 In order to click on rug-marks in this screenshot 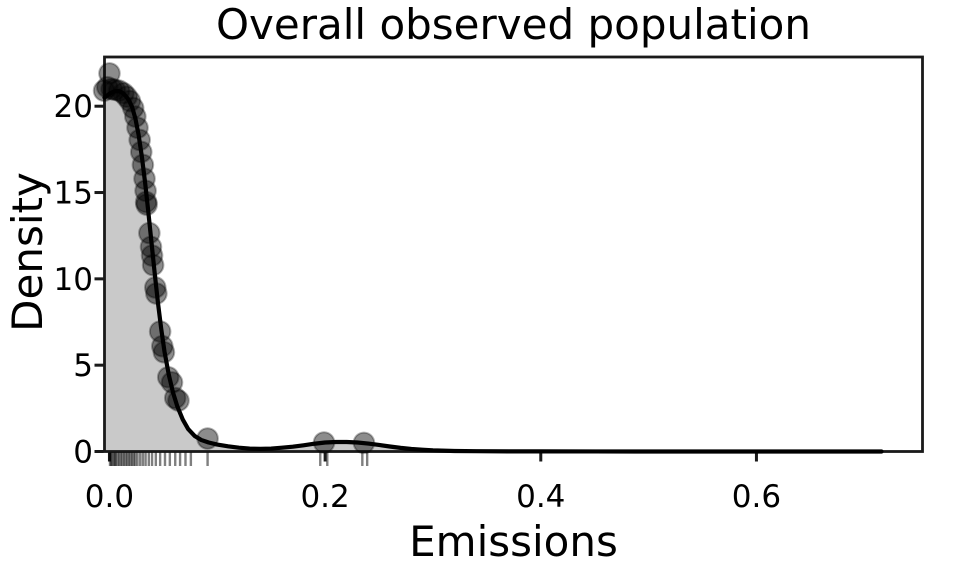, I will do `click(238, 459)`.